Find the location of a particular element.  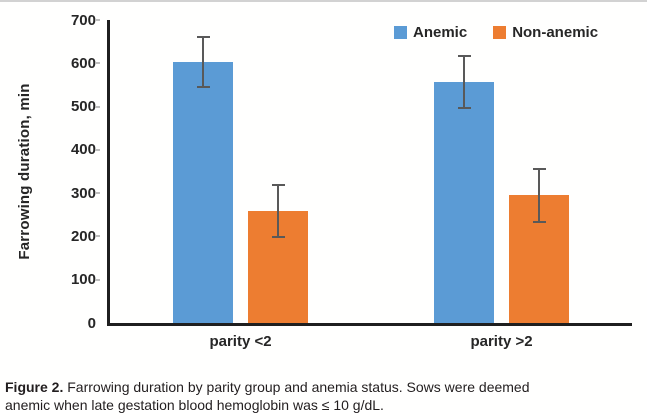

legend-swatch-non-anemic is located at coordinates (500, 32).